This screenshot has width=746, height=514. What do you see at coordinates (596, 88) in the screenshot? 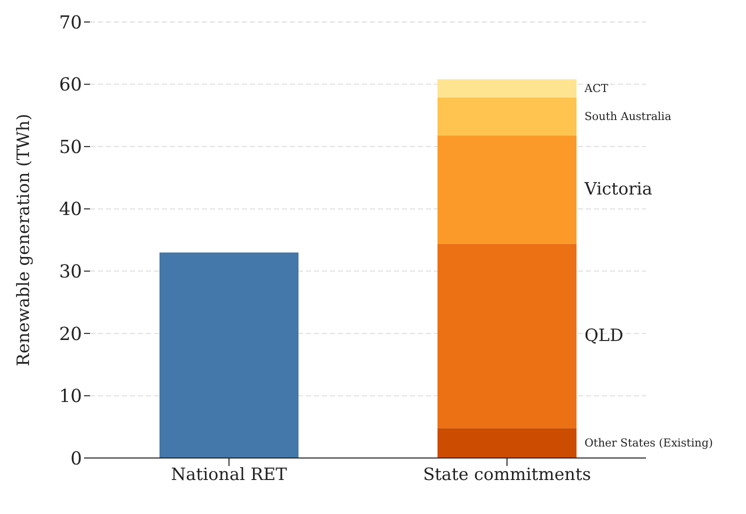
I see `series-label: ACT` at bounding box center [596, 88].